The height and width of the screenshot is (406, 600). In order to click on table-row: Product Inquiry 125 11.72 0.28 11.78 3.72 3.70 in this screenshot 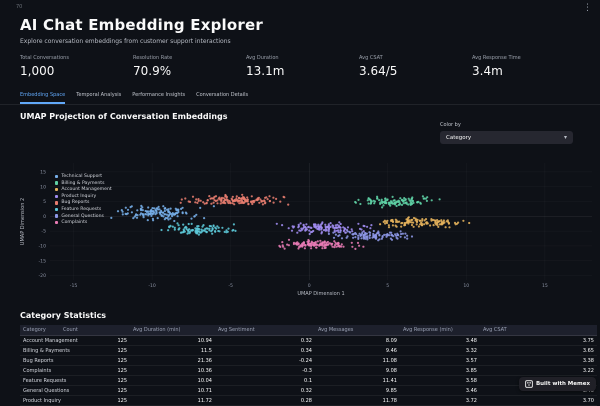, I will do `click(308, 401)`.